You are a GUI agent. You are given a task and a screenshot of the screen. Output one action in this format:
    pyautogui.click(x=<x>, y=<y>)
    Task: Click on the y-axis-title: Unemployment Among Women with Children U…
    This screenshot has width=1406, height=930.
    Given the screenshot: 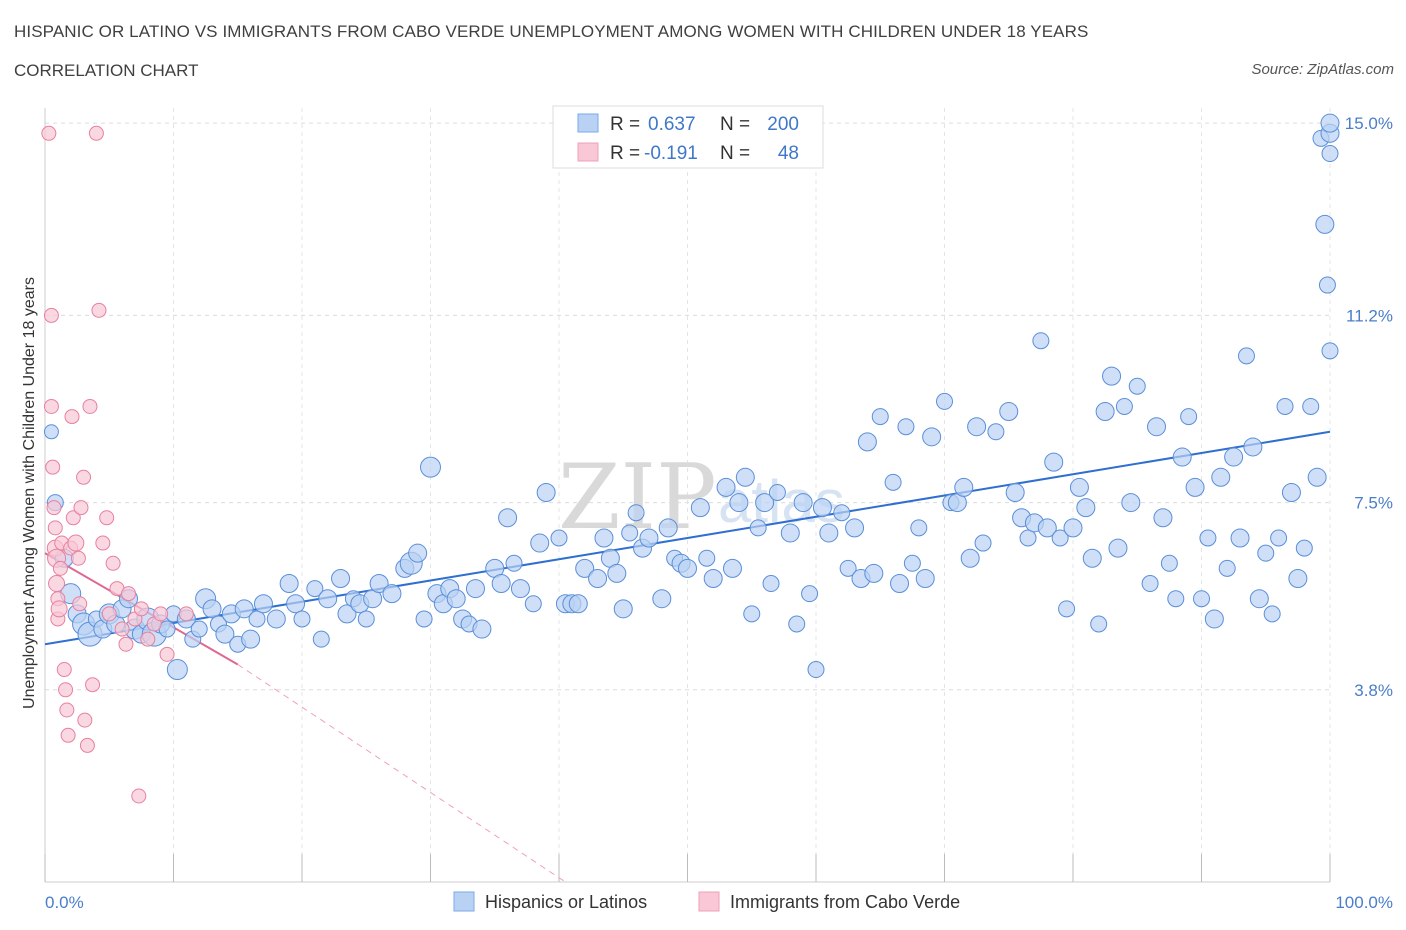 What is the action you would take?
    pyautogui.click(x=29, y=493)
    